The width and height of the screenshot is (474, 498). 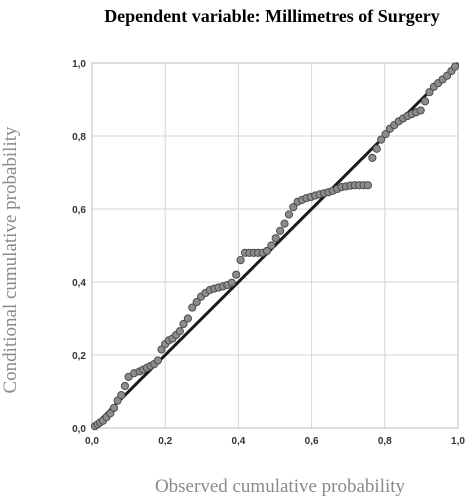 What do you see at coordinates (79, 64) in the screenshot?
I see `y-tick-label: 1,0` at bounding box center [79, 64].